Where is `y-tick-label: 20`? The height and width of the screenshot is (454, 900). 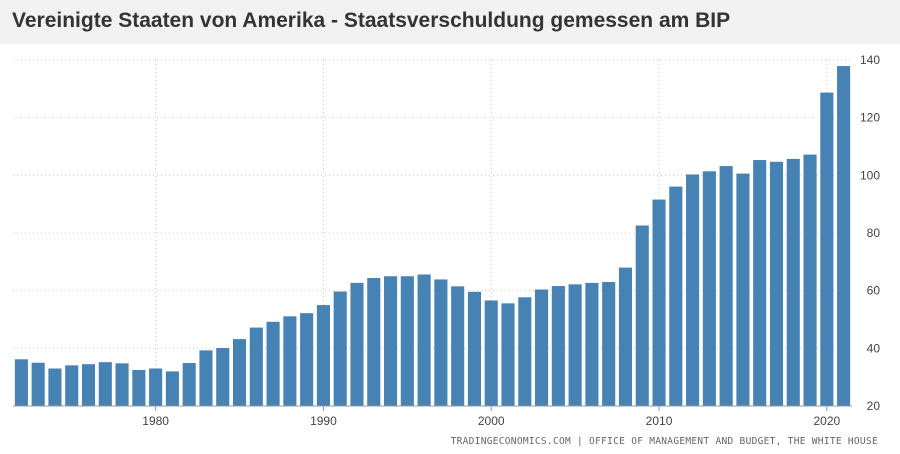
y-tick-label: 20 is located at coordinates (874, 406).